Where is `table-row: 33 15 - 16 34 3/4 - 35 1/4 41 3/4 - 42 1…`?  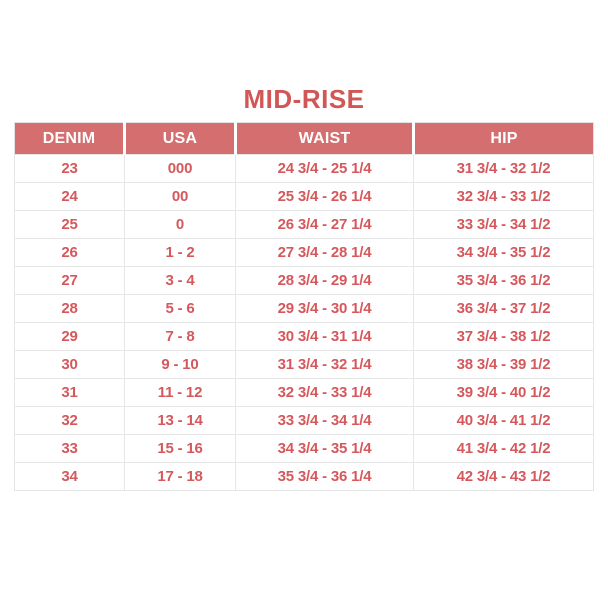 table-row: 33 15 - 16 34 3/4 - 35 1/4 41 3/4 - 42 1… is located at coordinates (304, 448).